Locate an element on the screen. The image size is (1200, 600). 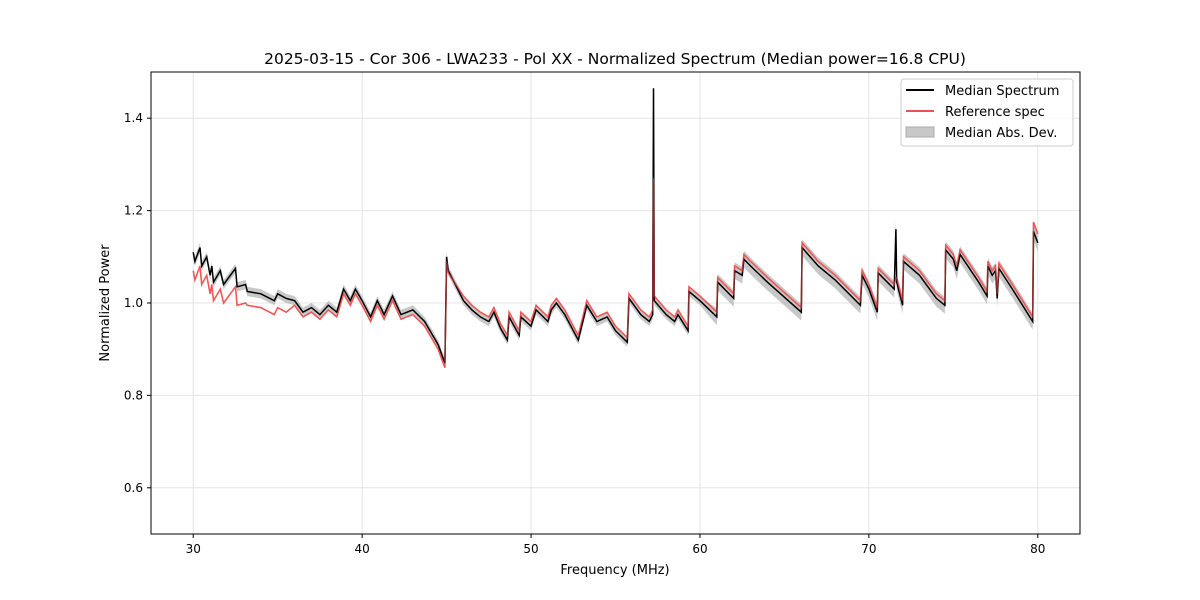
x-tick-label: 50 is located at coordinates (530, 549).